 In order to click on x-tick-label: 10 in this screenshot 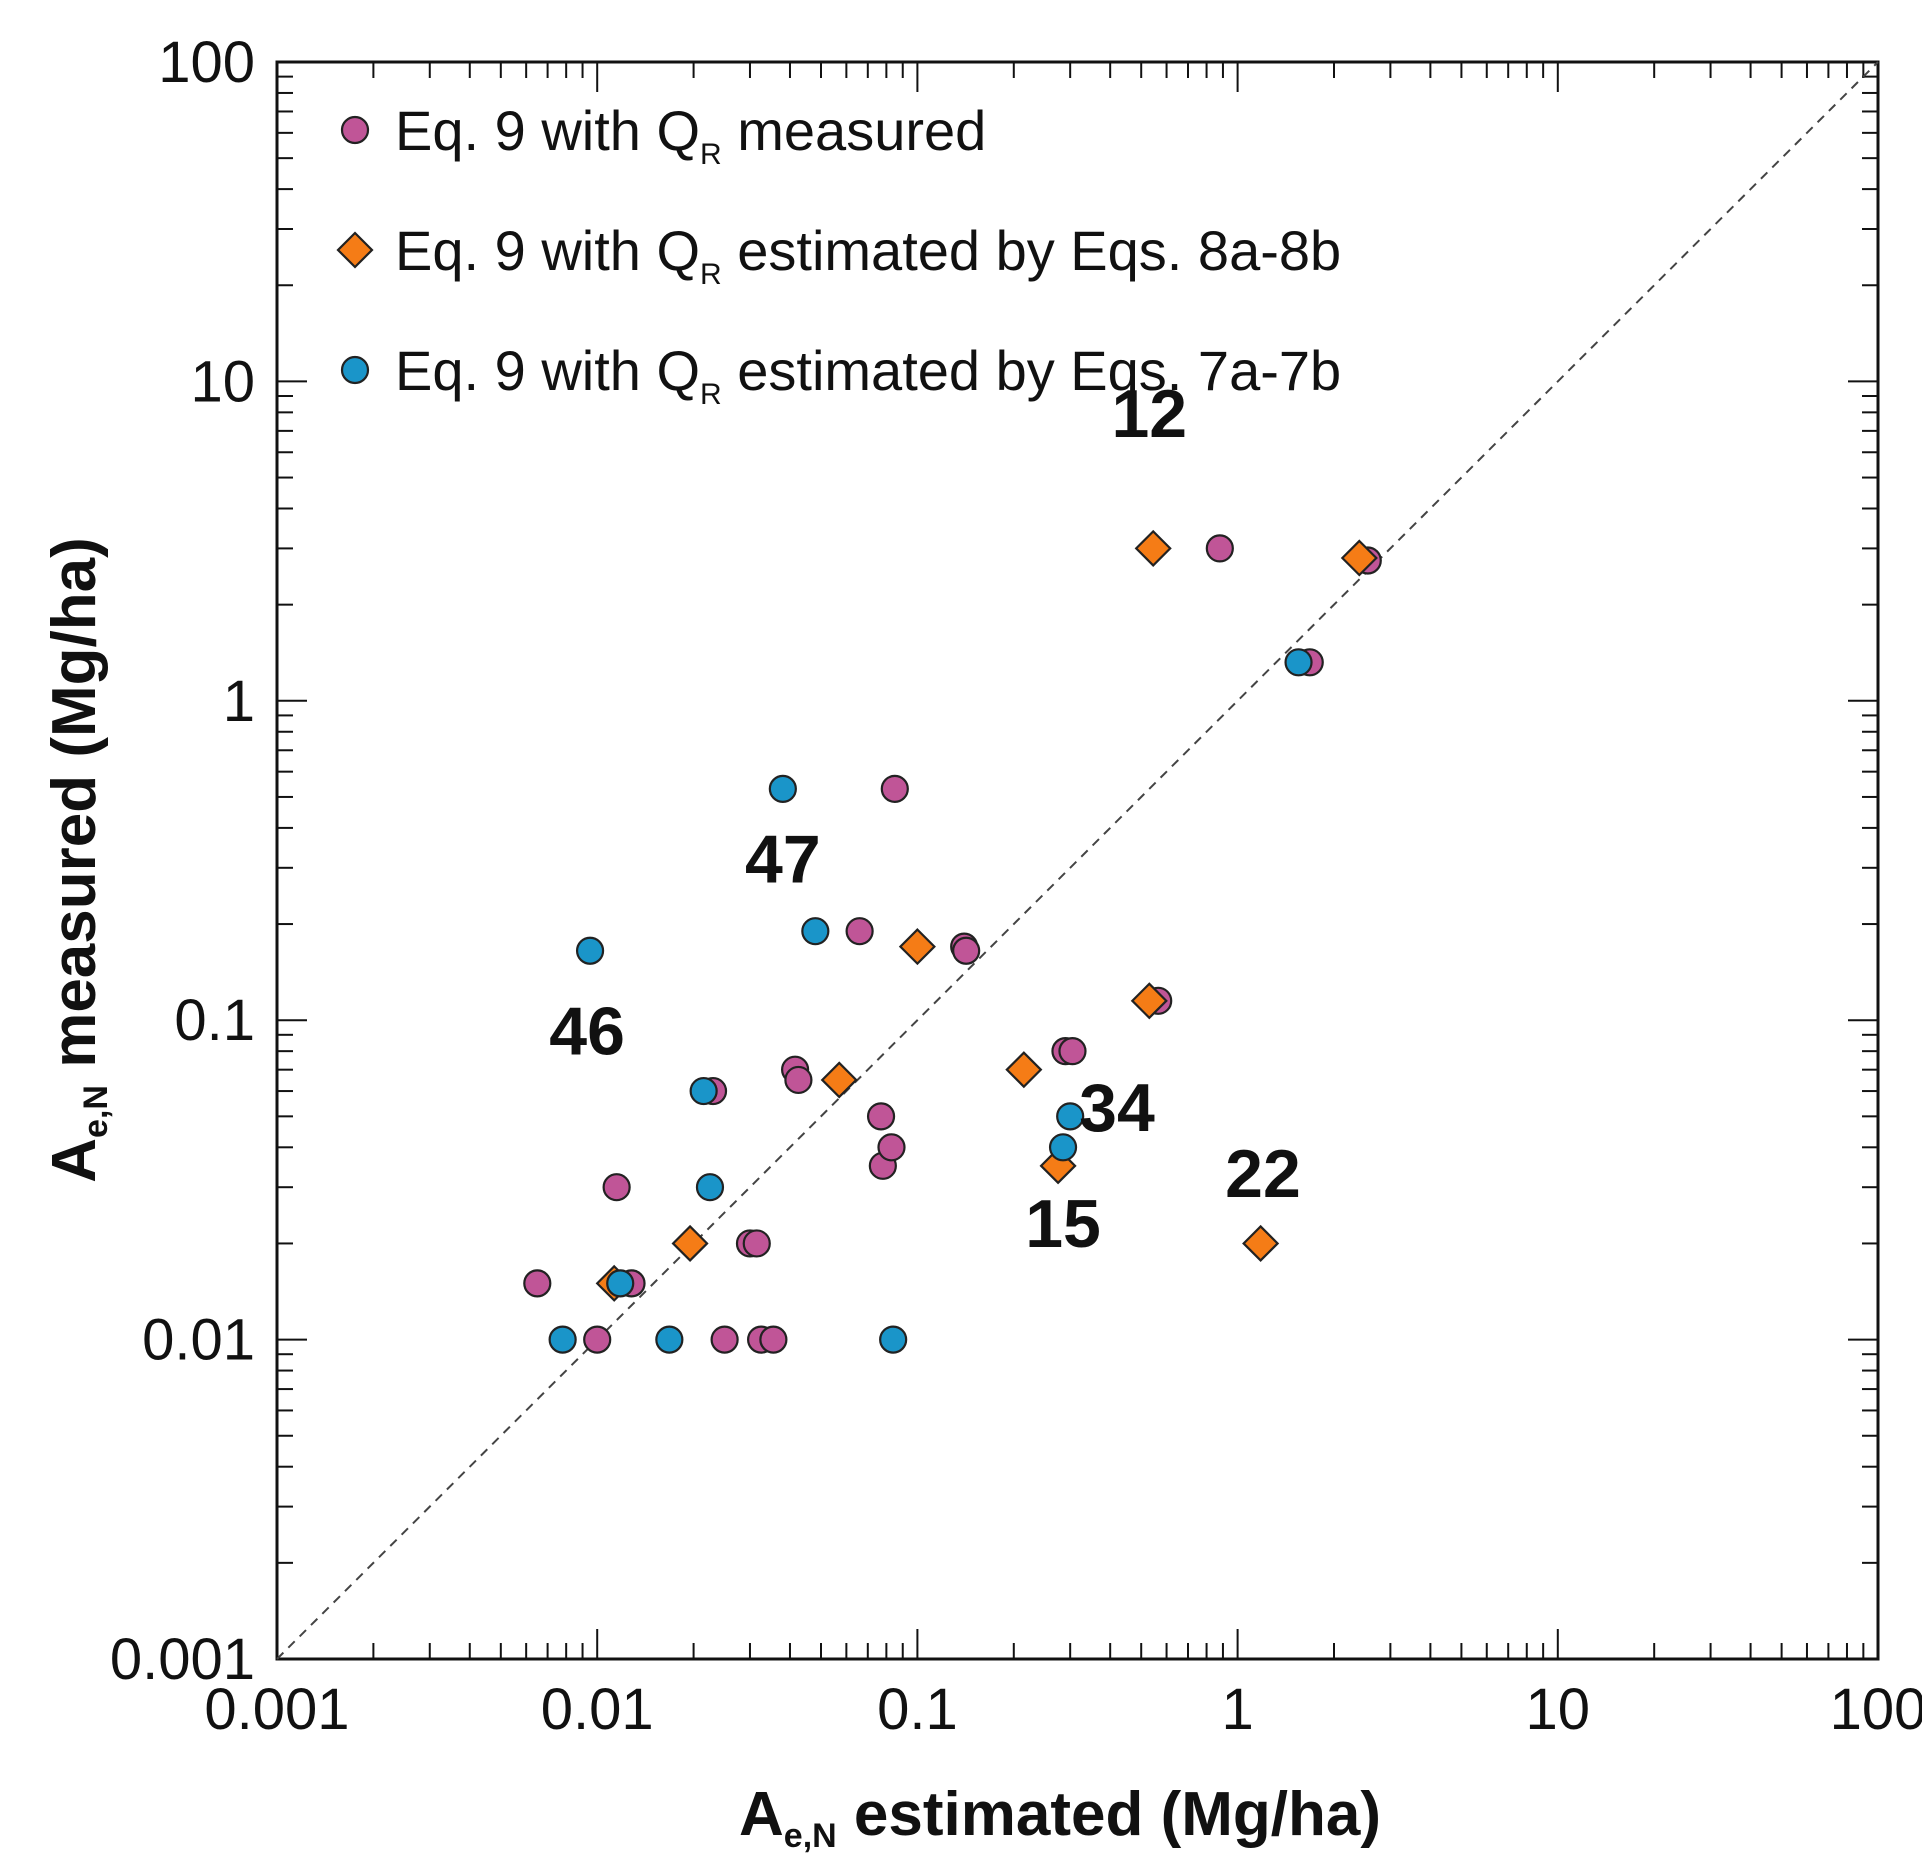, I will do `click(1558, 1709)`.